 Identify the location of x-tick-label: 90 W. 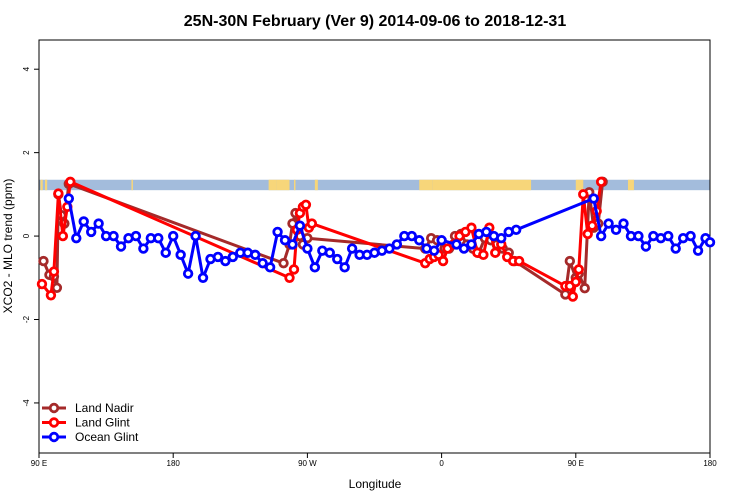
(307, 463).